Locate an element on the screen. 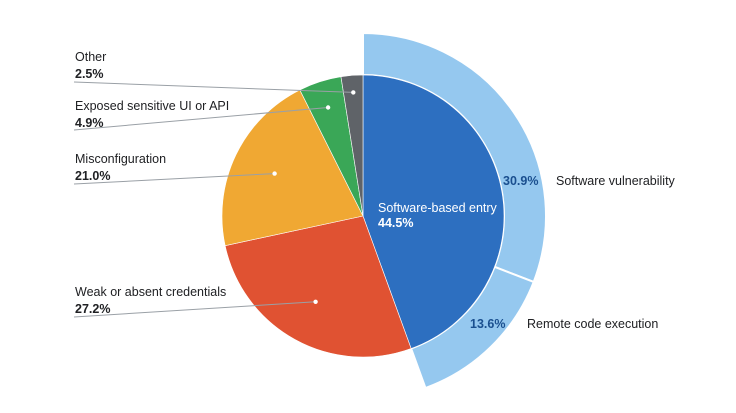 This screenshot has width=736, height=413. leader-dot-exposed-sensitive-ui-or-api is located at coordinates (328, 107).